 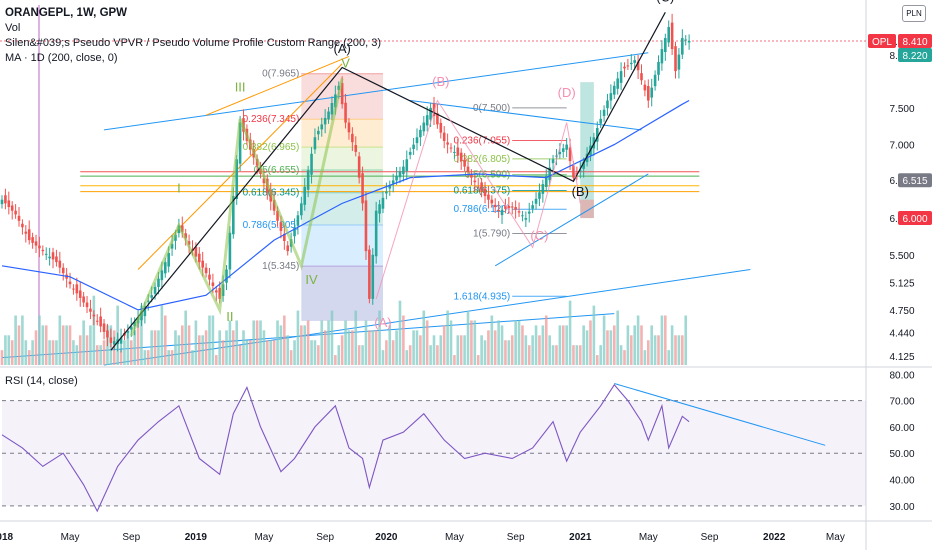 I want to click on time-tick-label: 2022, so click(x=774, y=537).